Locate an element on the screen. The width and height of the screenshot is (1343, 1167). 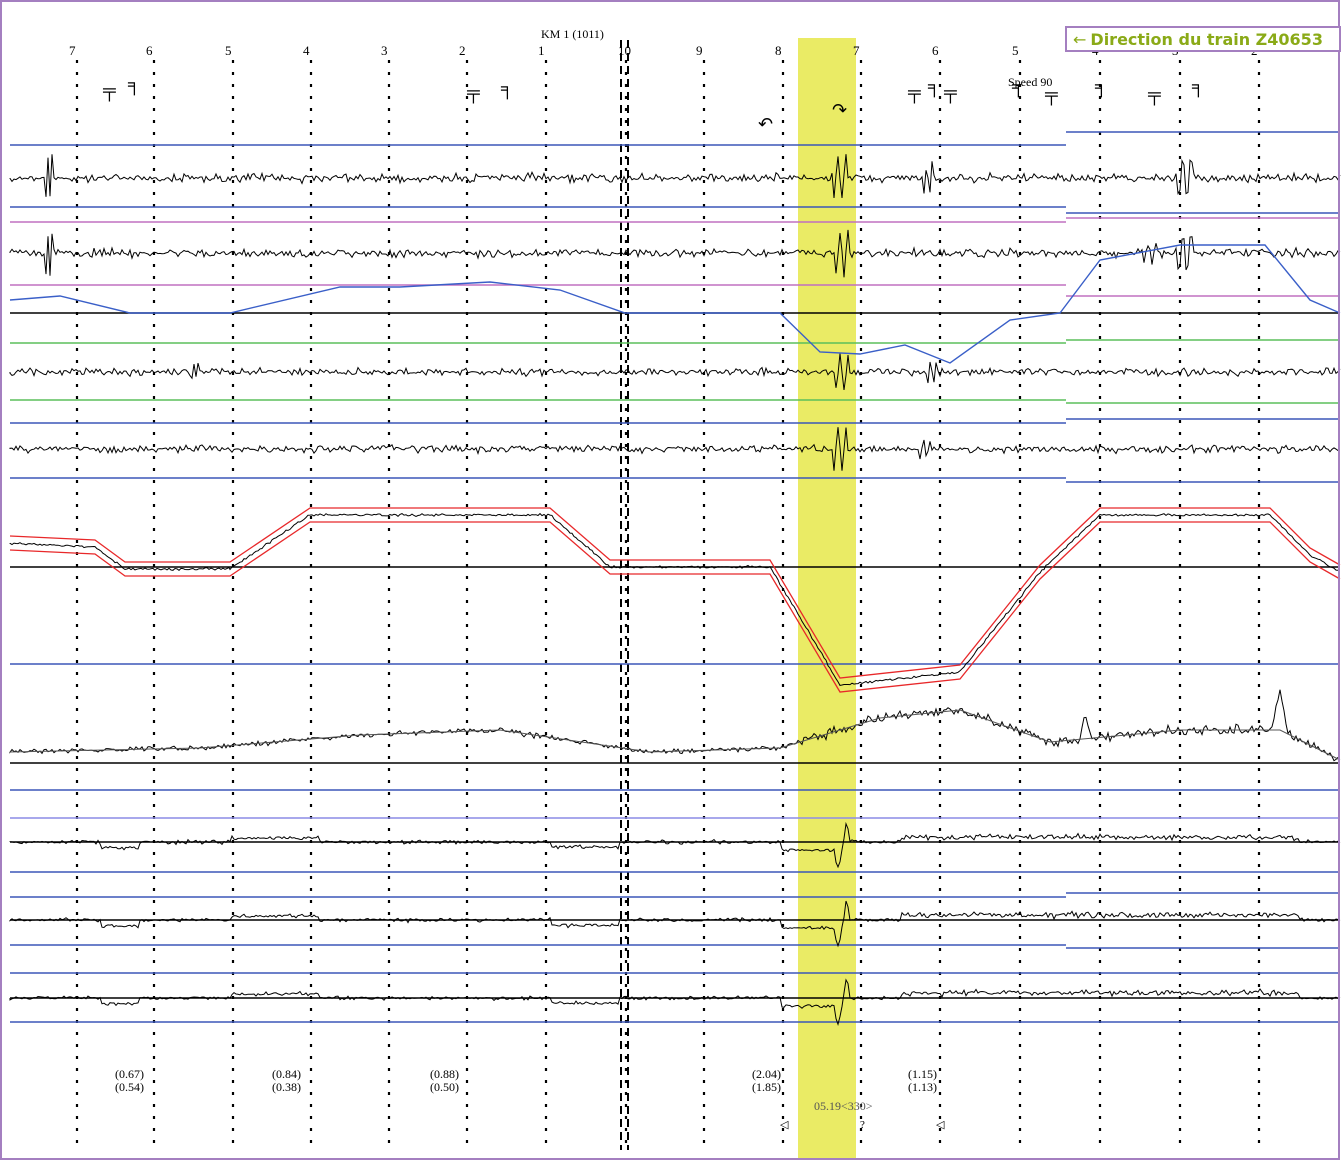
km-label: KM 1 (1011) is located at coordinates (572, 34).